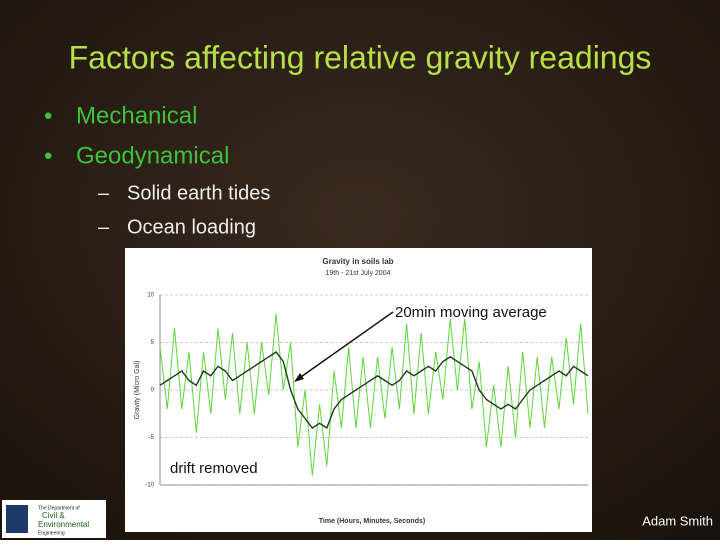 The image size is (720, 545). What do you see at coordinates (63, 524) in the screenshot?
I see `logo-text: Environmental` at bounding box center [63, 524].